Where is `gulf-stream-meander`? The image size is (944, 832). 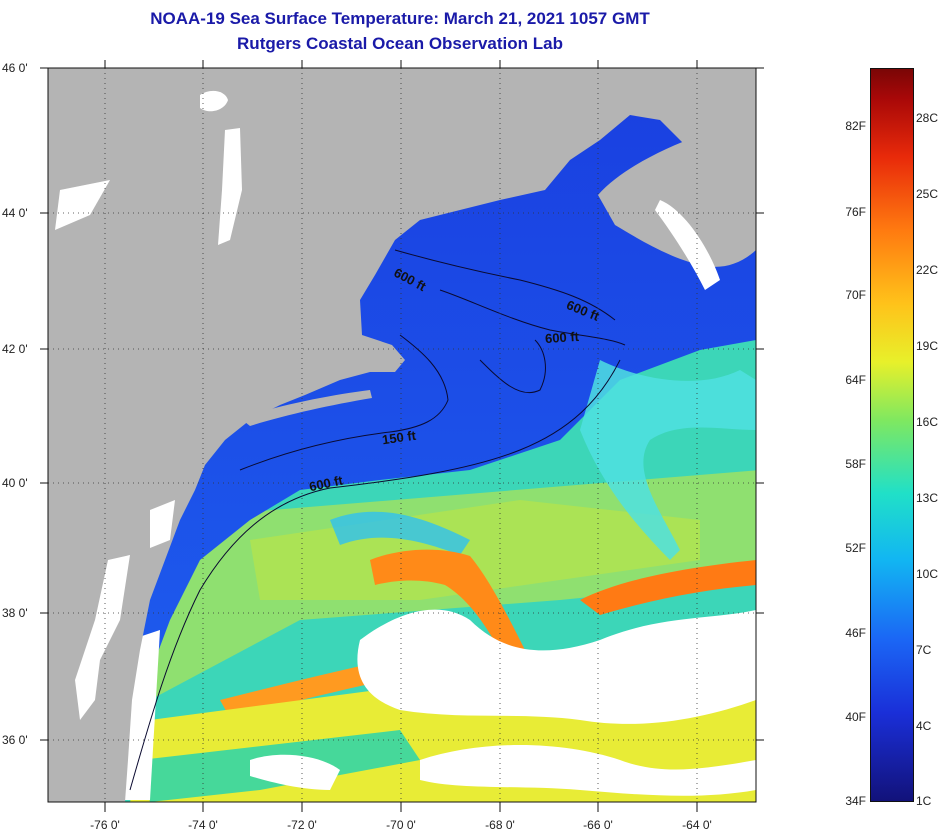 gulf-stream-meander is located at coordinates (450, 609).